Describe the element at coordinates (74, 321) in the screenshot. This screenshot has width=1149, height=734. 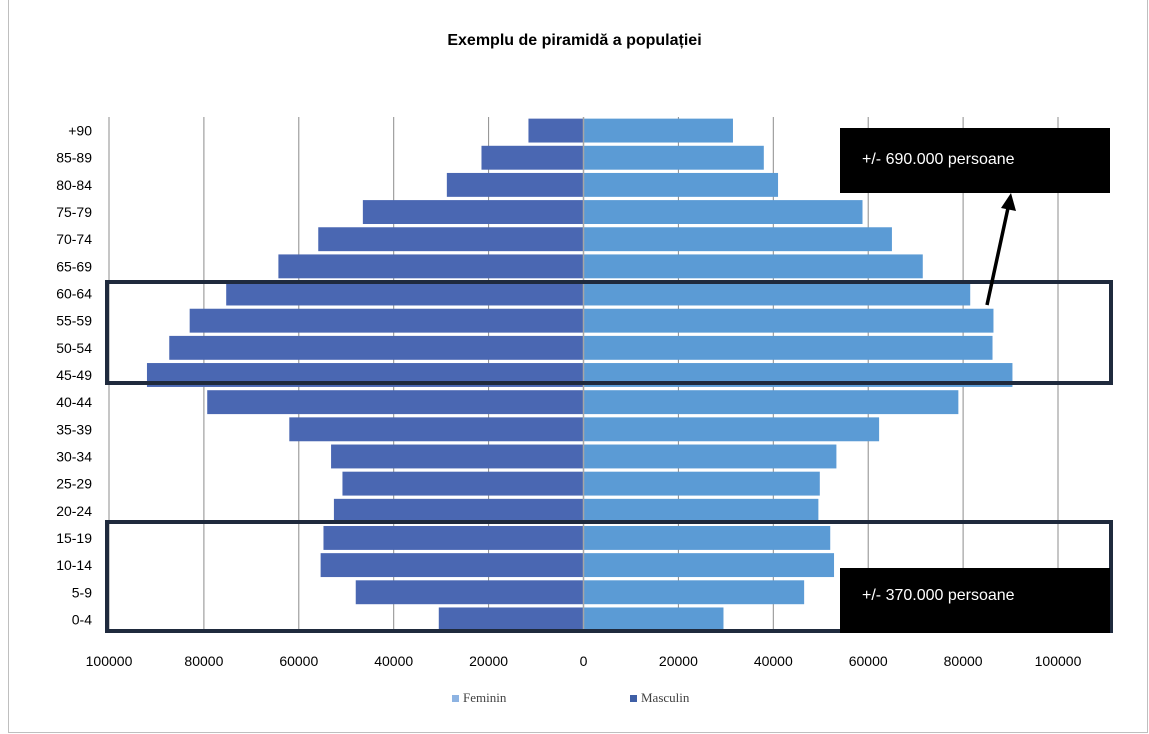
I see `y-tick-label: 55-59` at that location.